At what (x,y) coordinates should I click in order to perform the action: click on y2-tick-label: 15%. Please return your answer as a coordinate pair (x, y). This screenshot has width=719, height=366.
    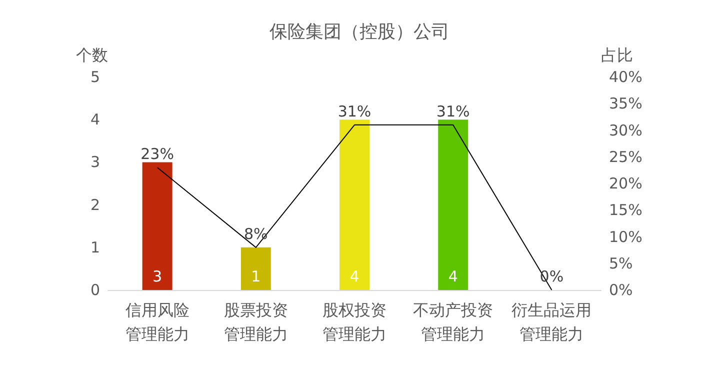
    Looking at the image, I should click on (625, 210).